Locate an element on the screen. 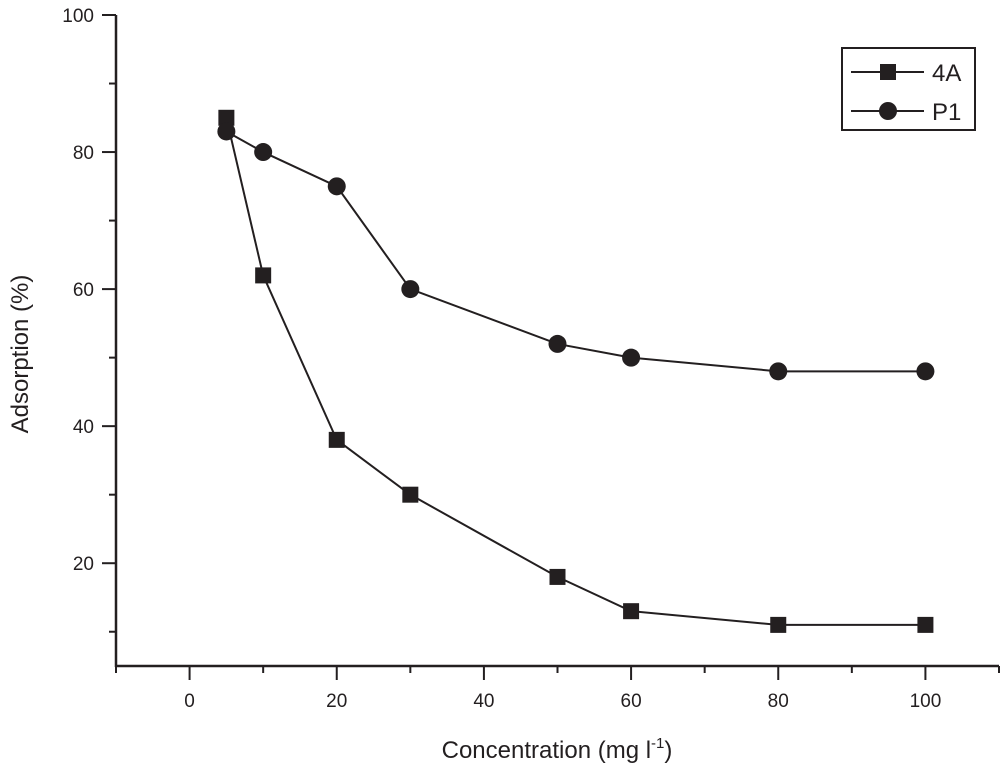  legend-marker-4A is located at coordinates (888, 72).